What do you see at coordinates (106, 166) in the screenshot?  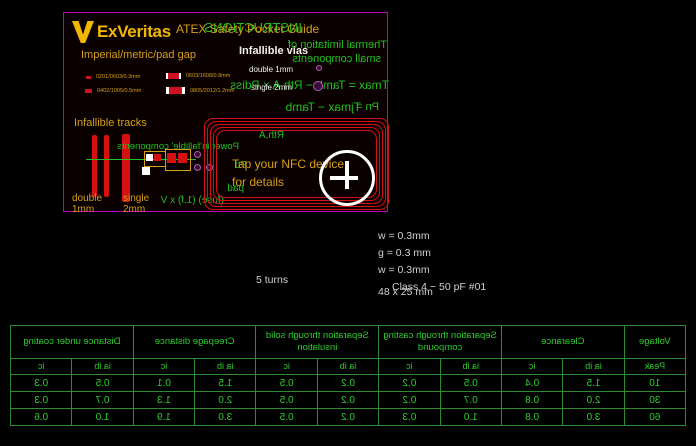 I see `track-double-b` at bounding box center [106, 166].